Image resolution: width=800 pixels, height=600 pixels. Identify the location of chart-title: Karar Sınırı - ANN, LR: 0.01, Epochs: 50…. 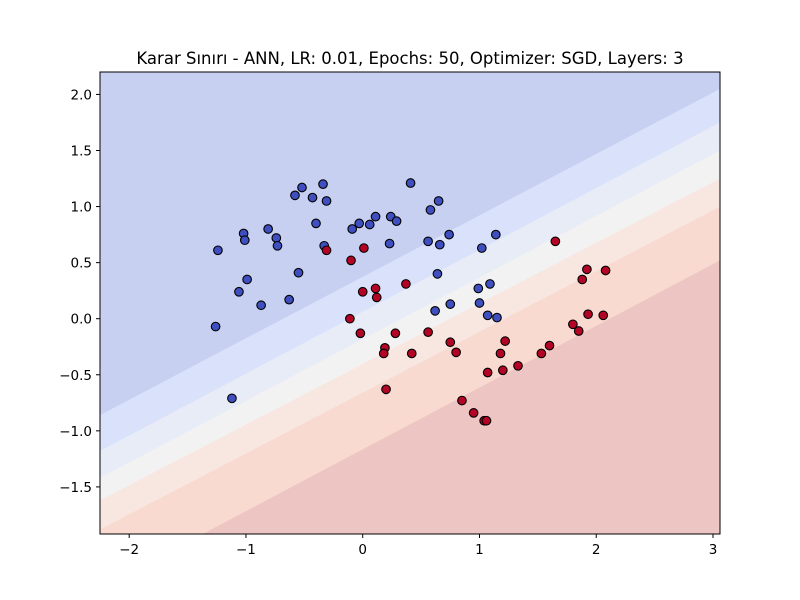
(409, 58).